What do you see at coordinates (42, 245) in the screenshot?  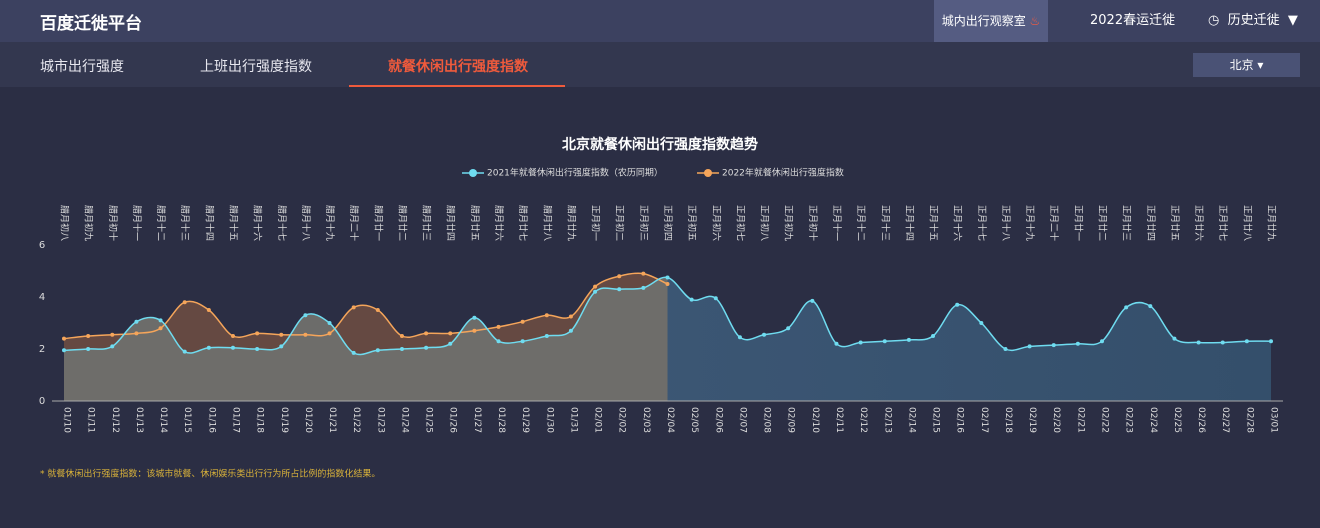 I see `y-tick-label: 6` at bounding box center [42, 245].